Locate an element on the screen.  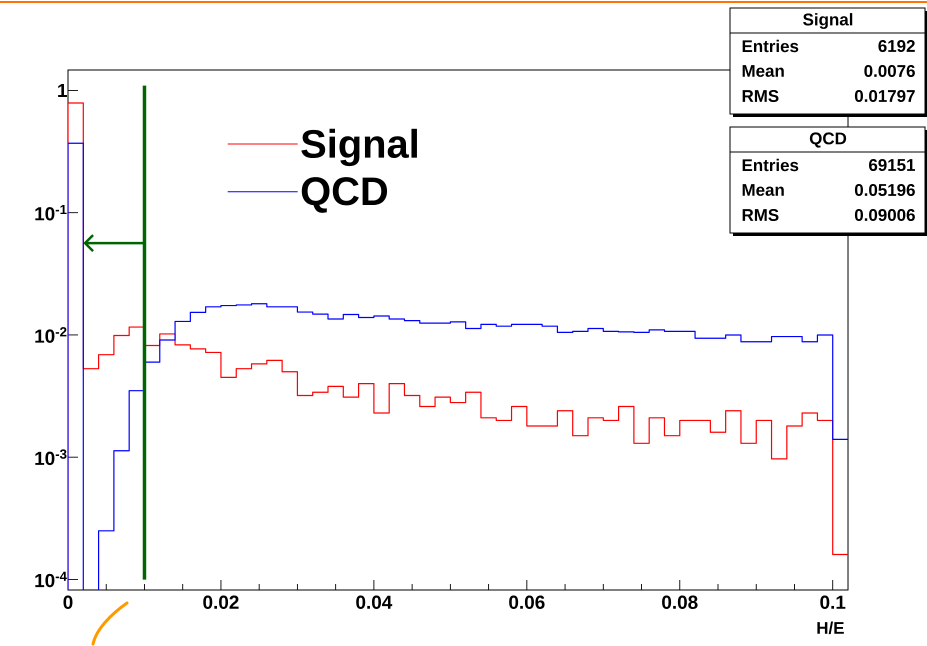
y-tick-label: 1 is located at coordinates (62, 91).